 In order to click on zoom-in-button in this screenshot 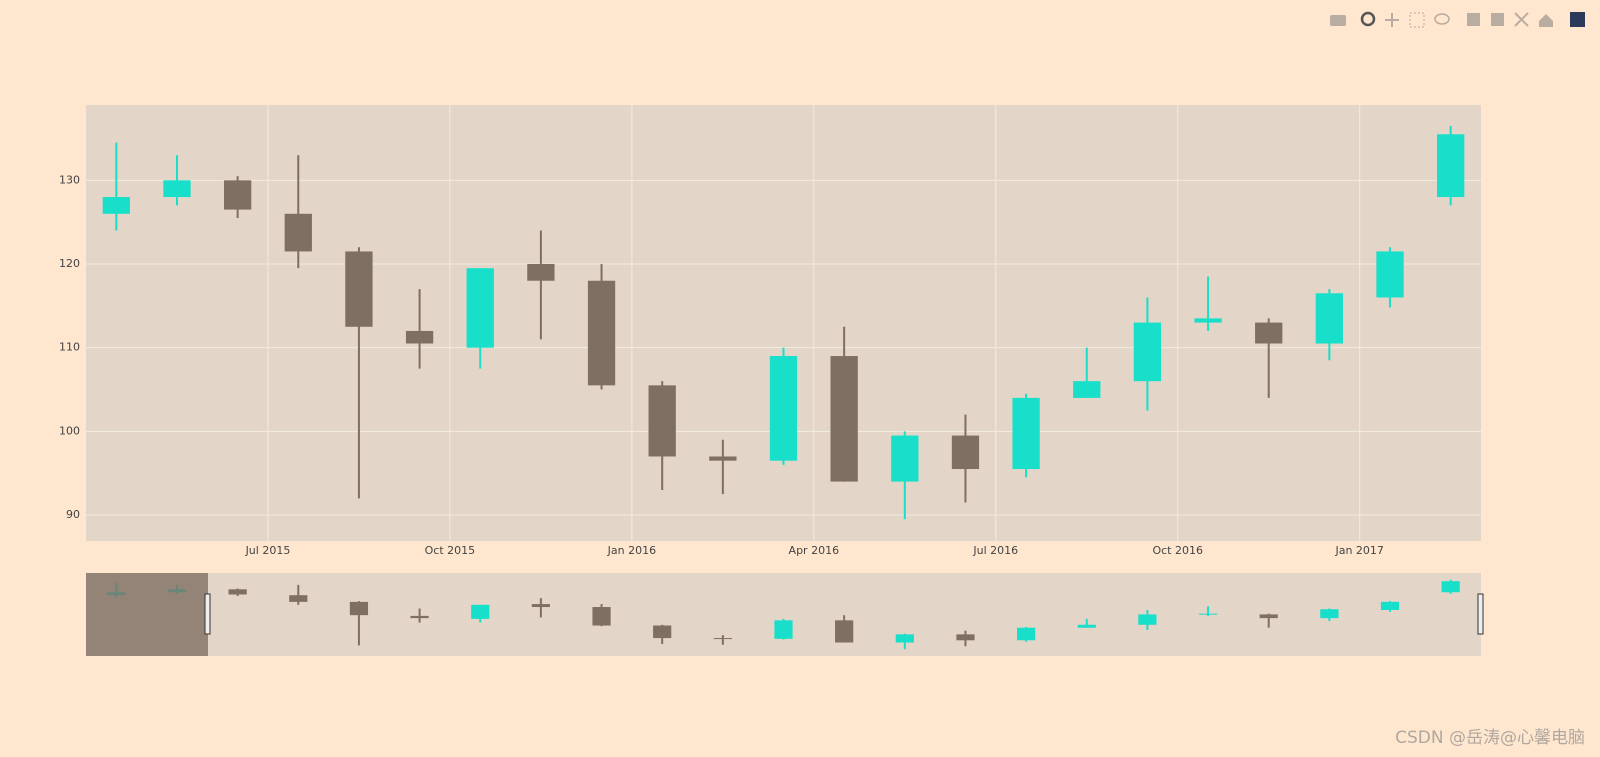, I will do `click(1473, 19)`.